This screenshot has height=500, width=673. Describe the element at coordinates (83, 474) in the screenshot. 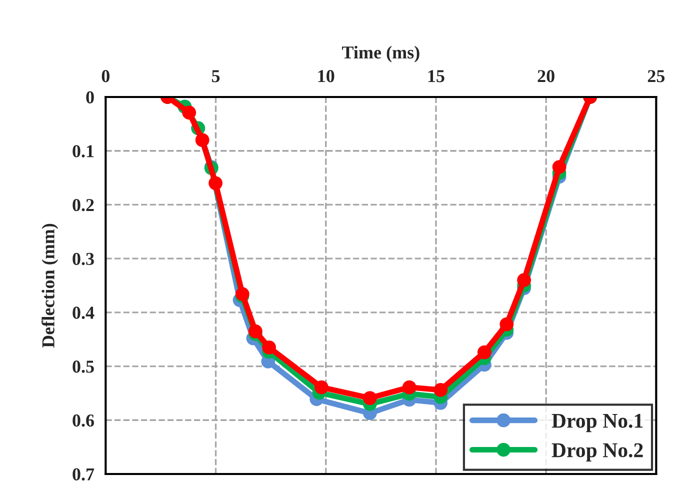

I see `y-tick-label: 0.7` at that location.